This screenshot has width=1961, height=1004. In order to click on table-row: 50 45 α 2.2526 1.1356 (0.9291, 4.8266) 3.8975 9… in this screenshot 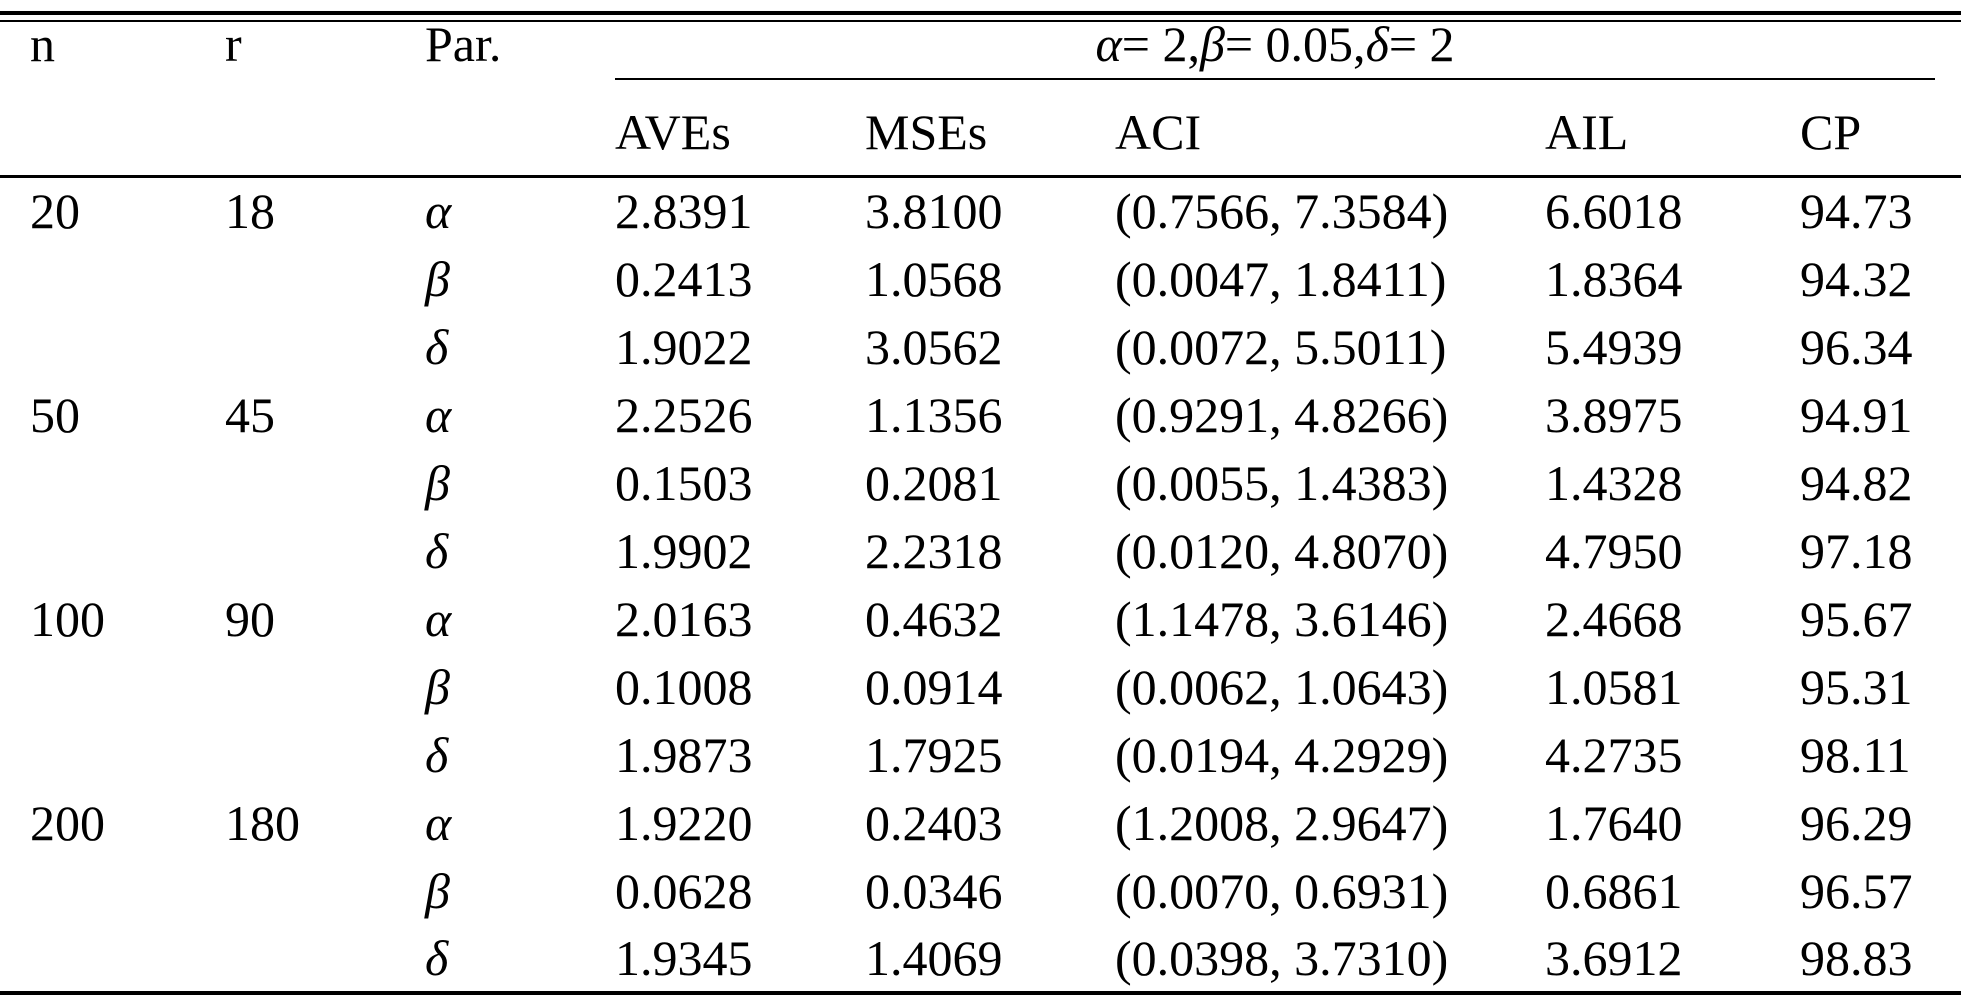, I will do `click(980, 415)`.